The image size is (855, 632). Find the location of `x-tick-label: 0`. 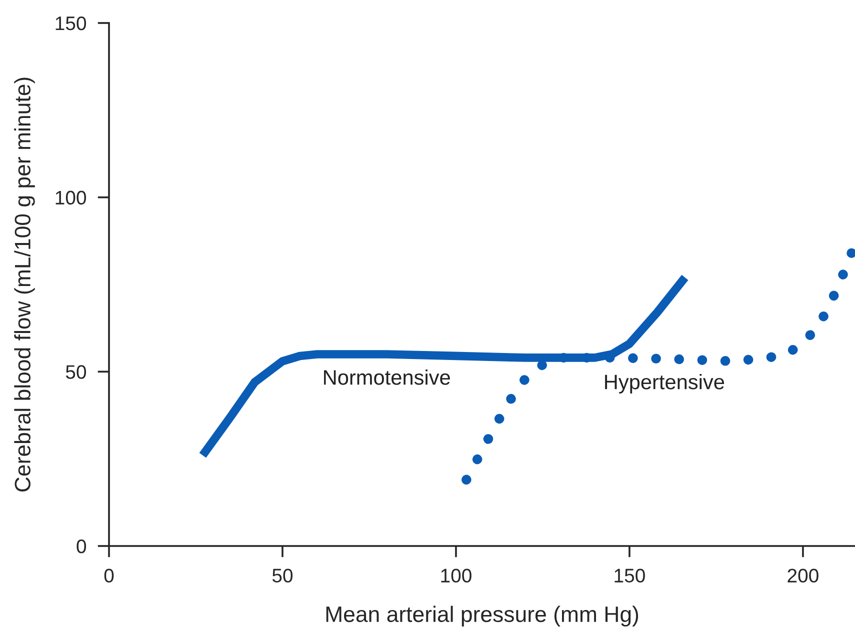

x-tick-label: 0 is located at coordinates (109, 575).